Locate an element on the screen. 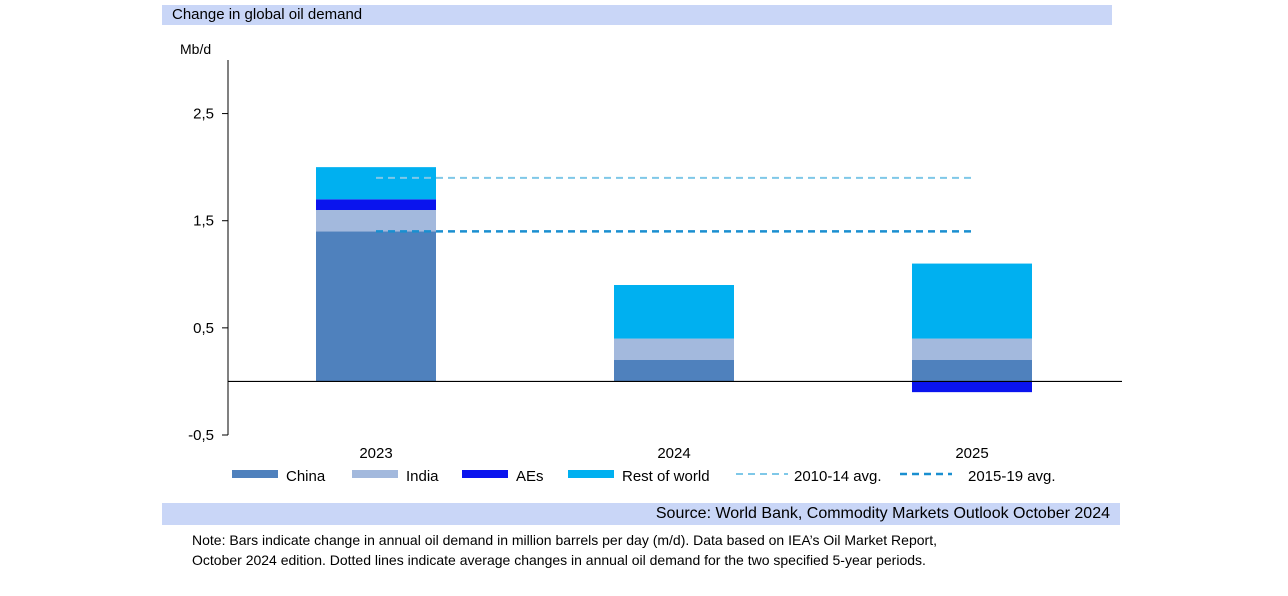 The height and width of the screenshot is (596, 1288). bar-rest-of-world-2023 is located at coordinates (376, 183).